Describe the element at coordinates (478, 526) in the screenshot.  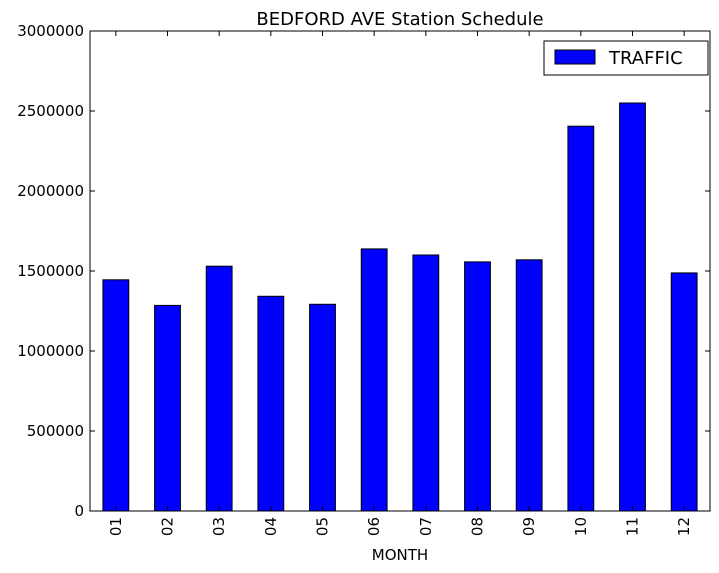
I see `x-tick-label: 08` at that location.